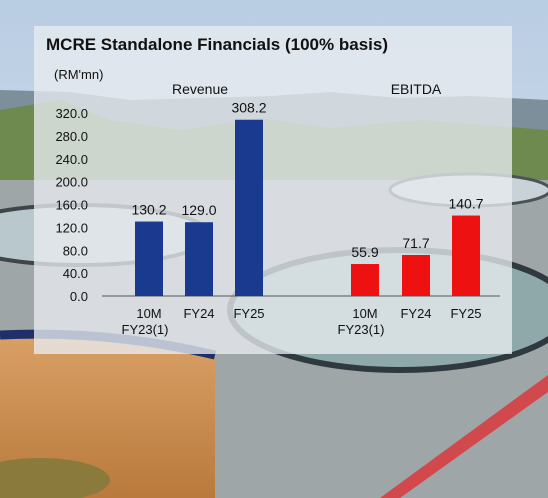  I want to click on y-tick-label: 200.0, so click(71, 182).